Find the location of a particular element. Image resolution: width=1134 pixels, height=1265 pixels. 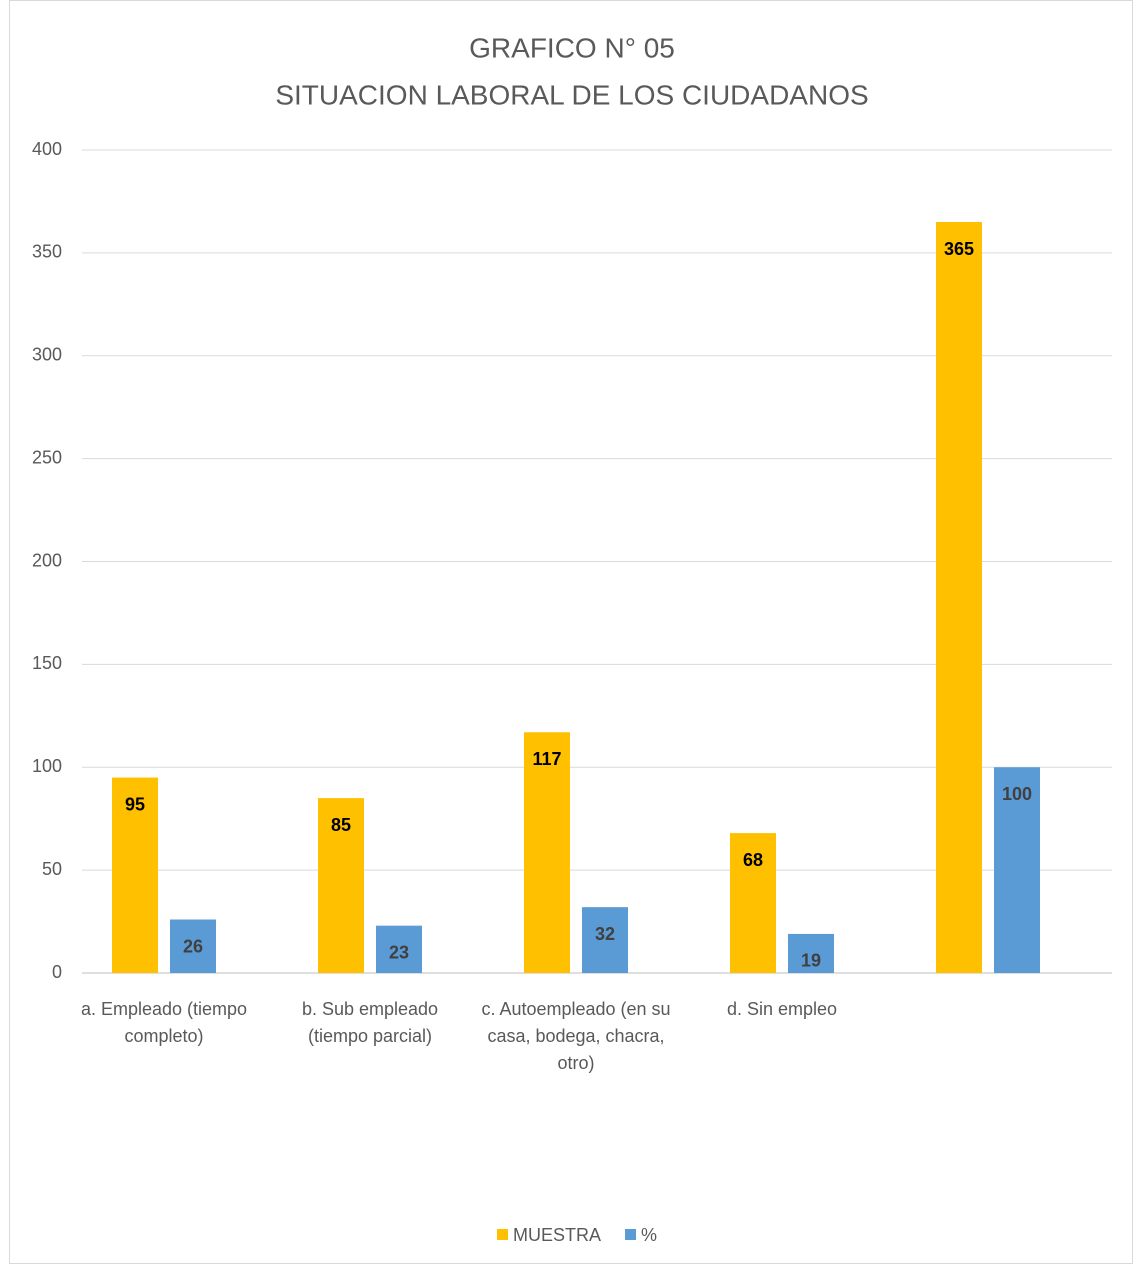

y-tick-label: 50 is located at coordinates (52, 869).